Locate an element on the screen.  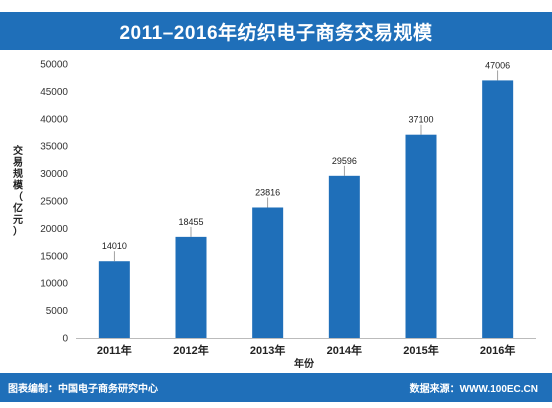
y-axis-title-char: 亿 is located at coordinates (18, 208).